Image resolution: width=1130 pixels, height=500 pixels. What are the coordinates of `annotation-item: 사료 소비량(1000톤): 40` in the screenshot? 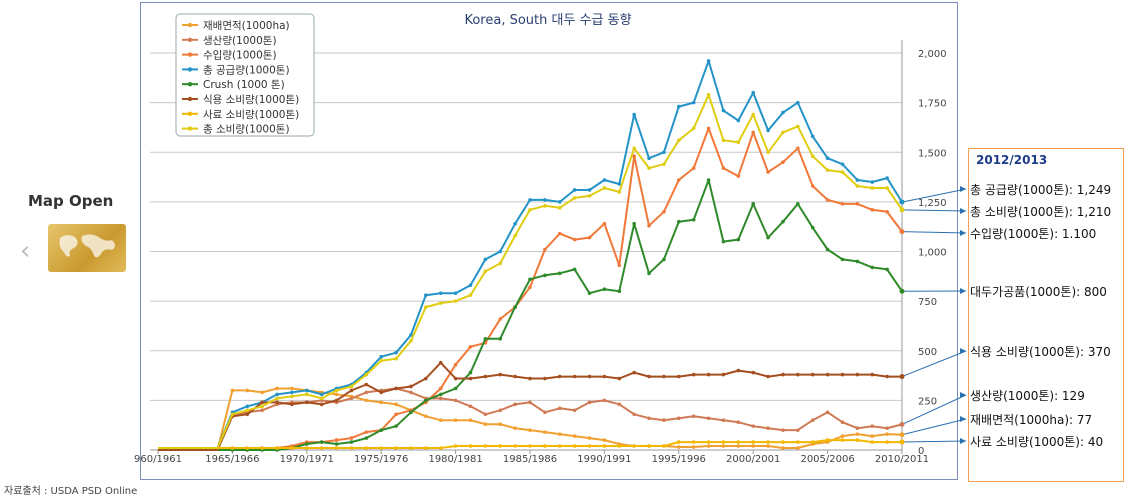 It's located at (1037, 442).